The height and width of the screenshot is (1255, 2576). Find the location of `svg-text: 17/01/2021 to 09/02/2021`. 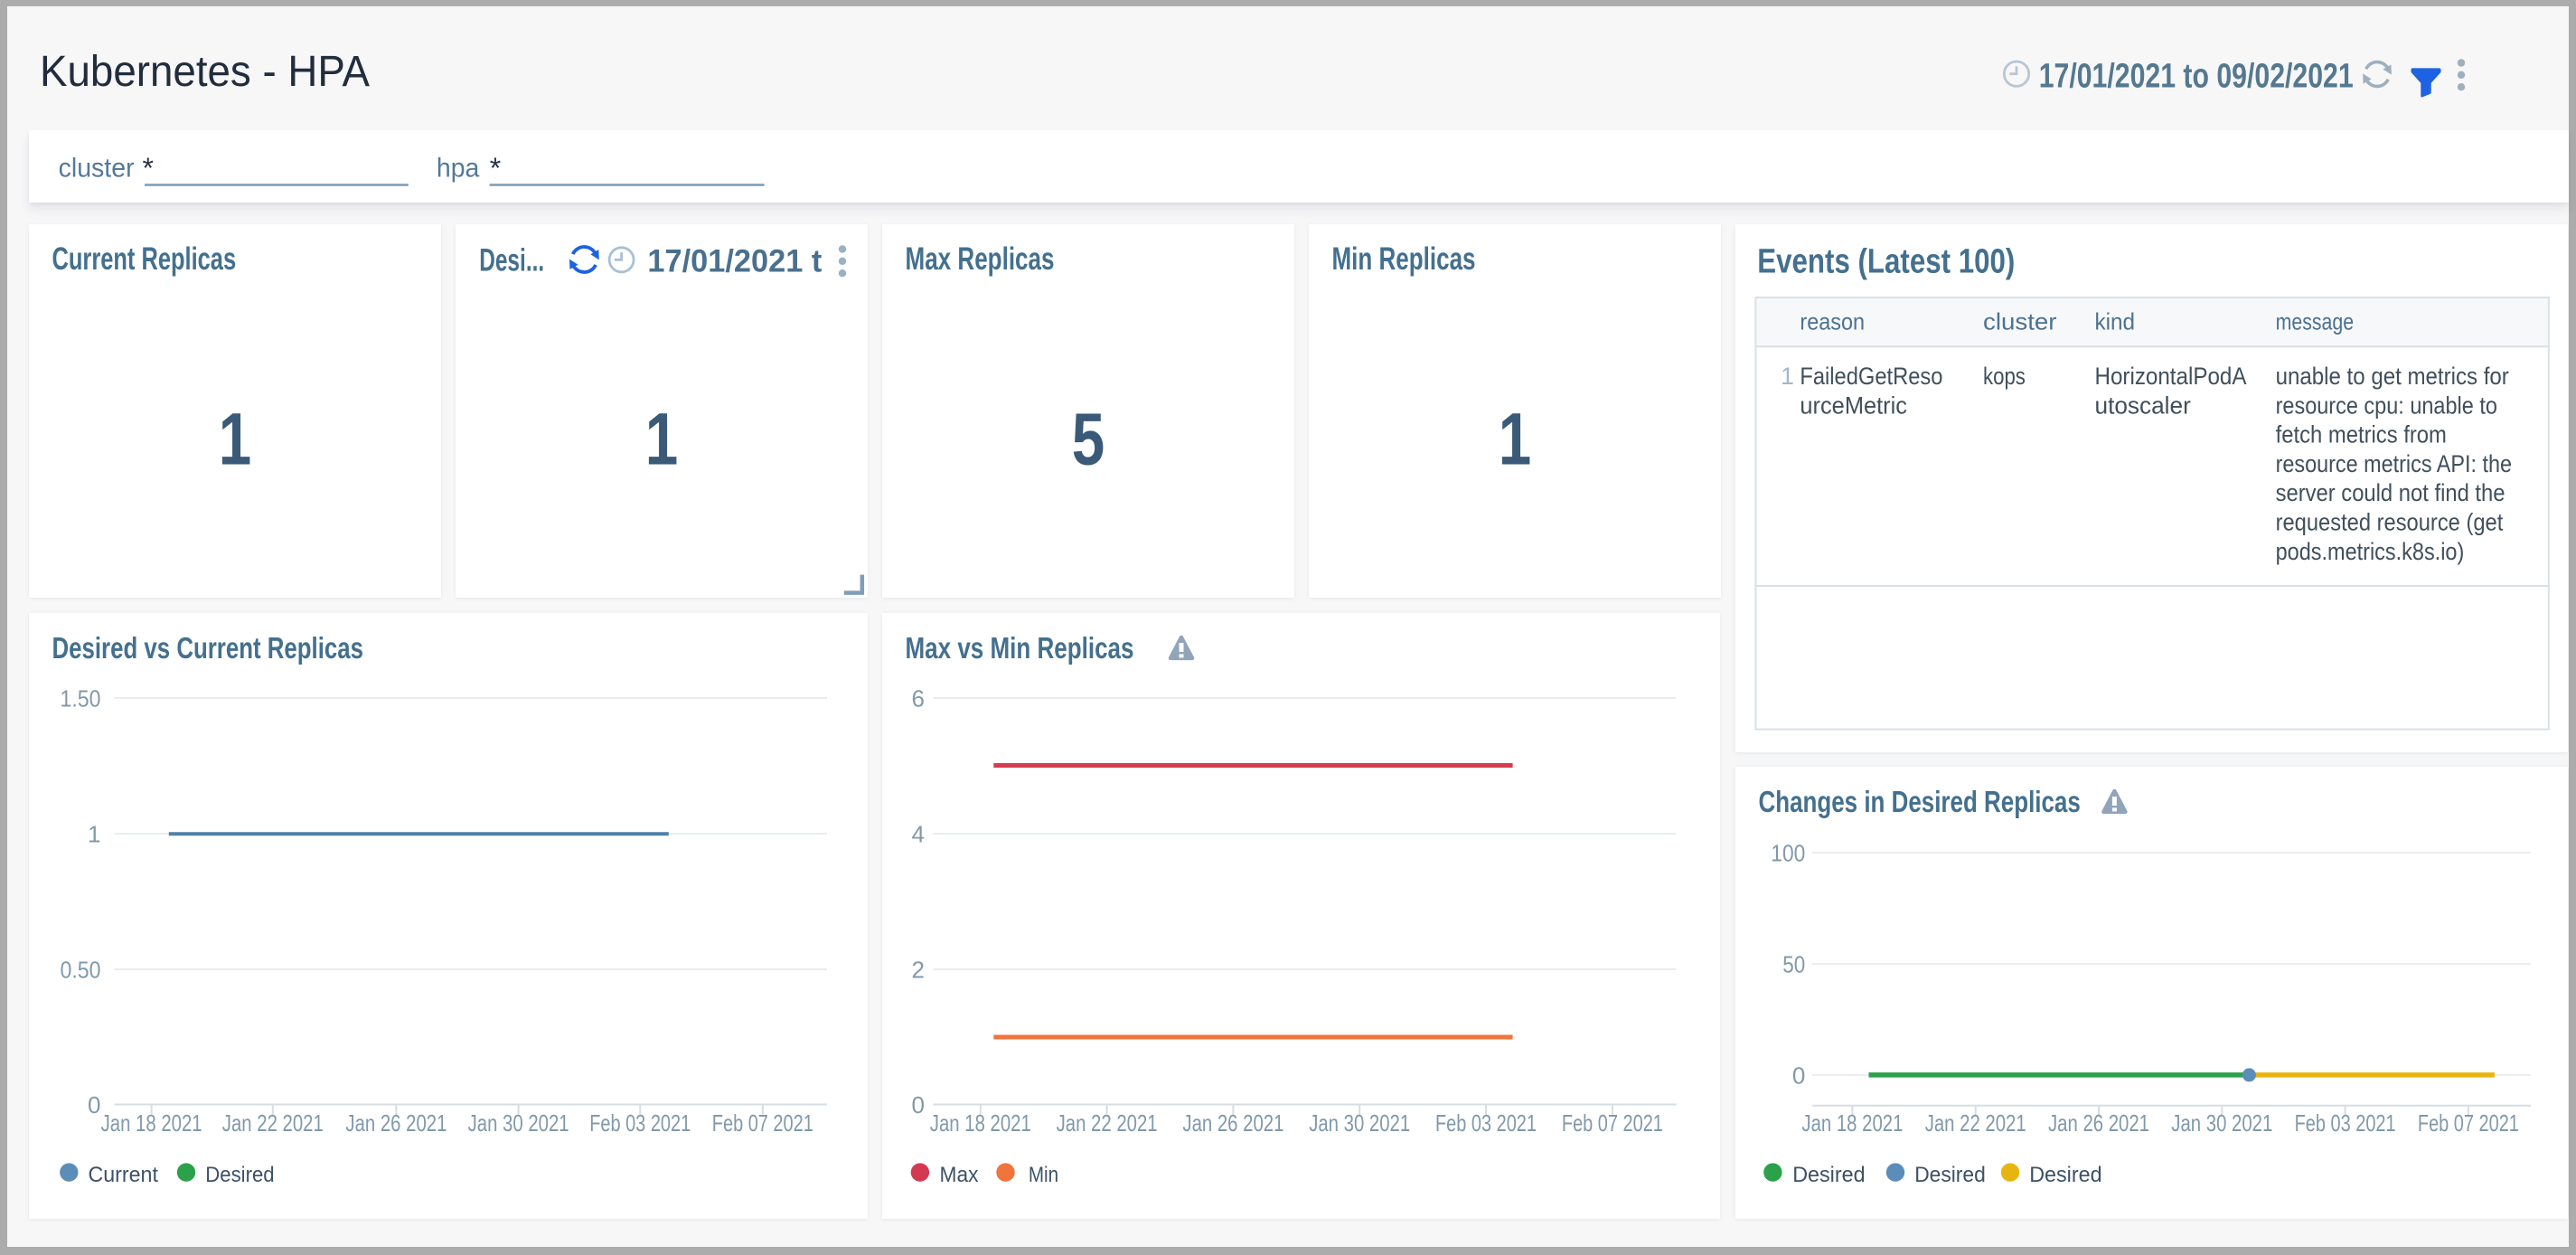

svg-text: 17/01/2021 to 09/02/2021 is located at coordinates (2197, 76).